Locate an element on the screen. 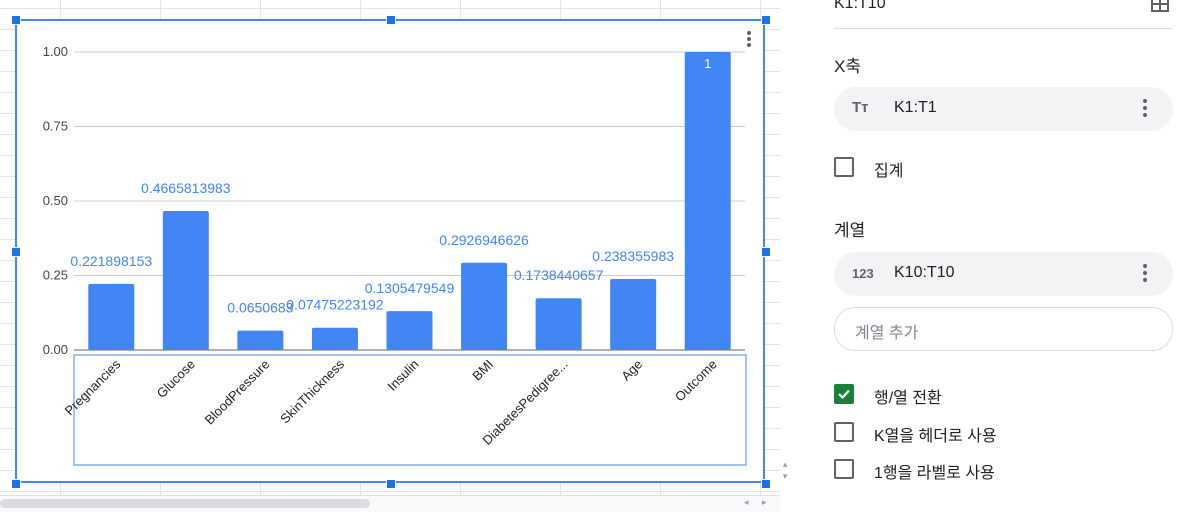  x-axis-range: K1:T1 is located at coordinates (915, 107).